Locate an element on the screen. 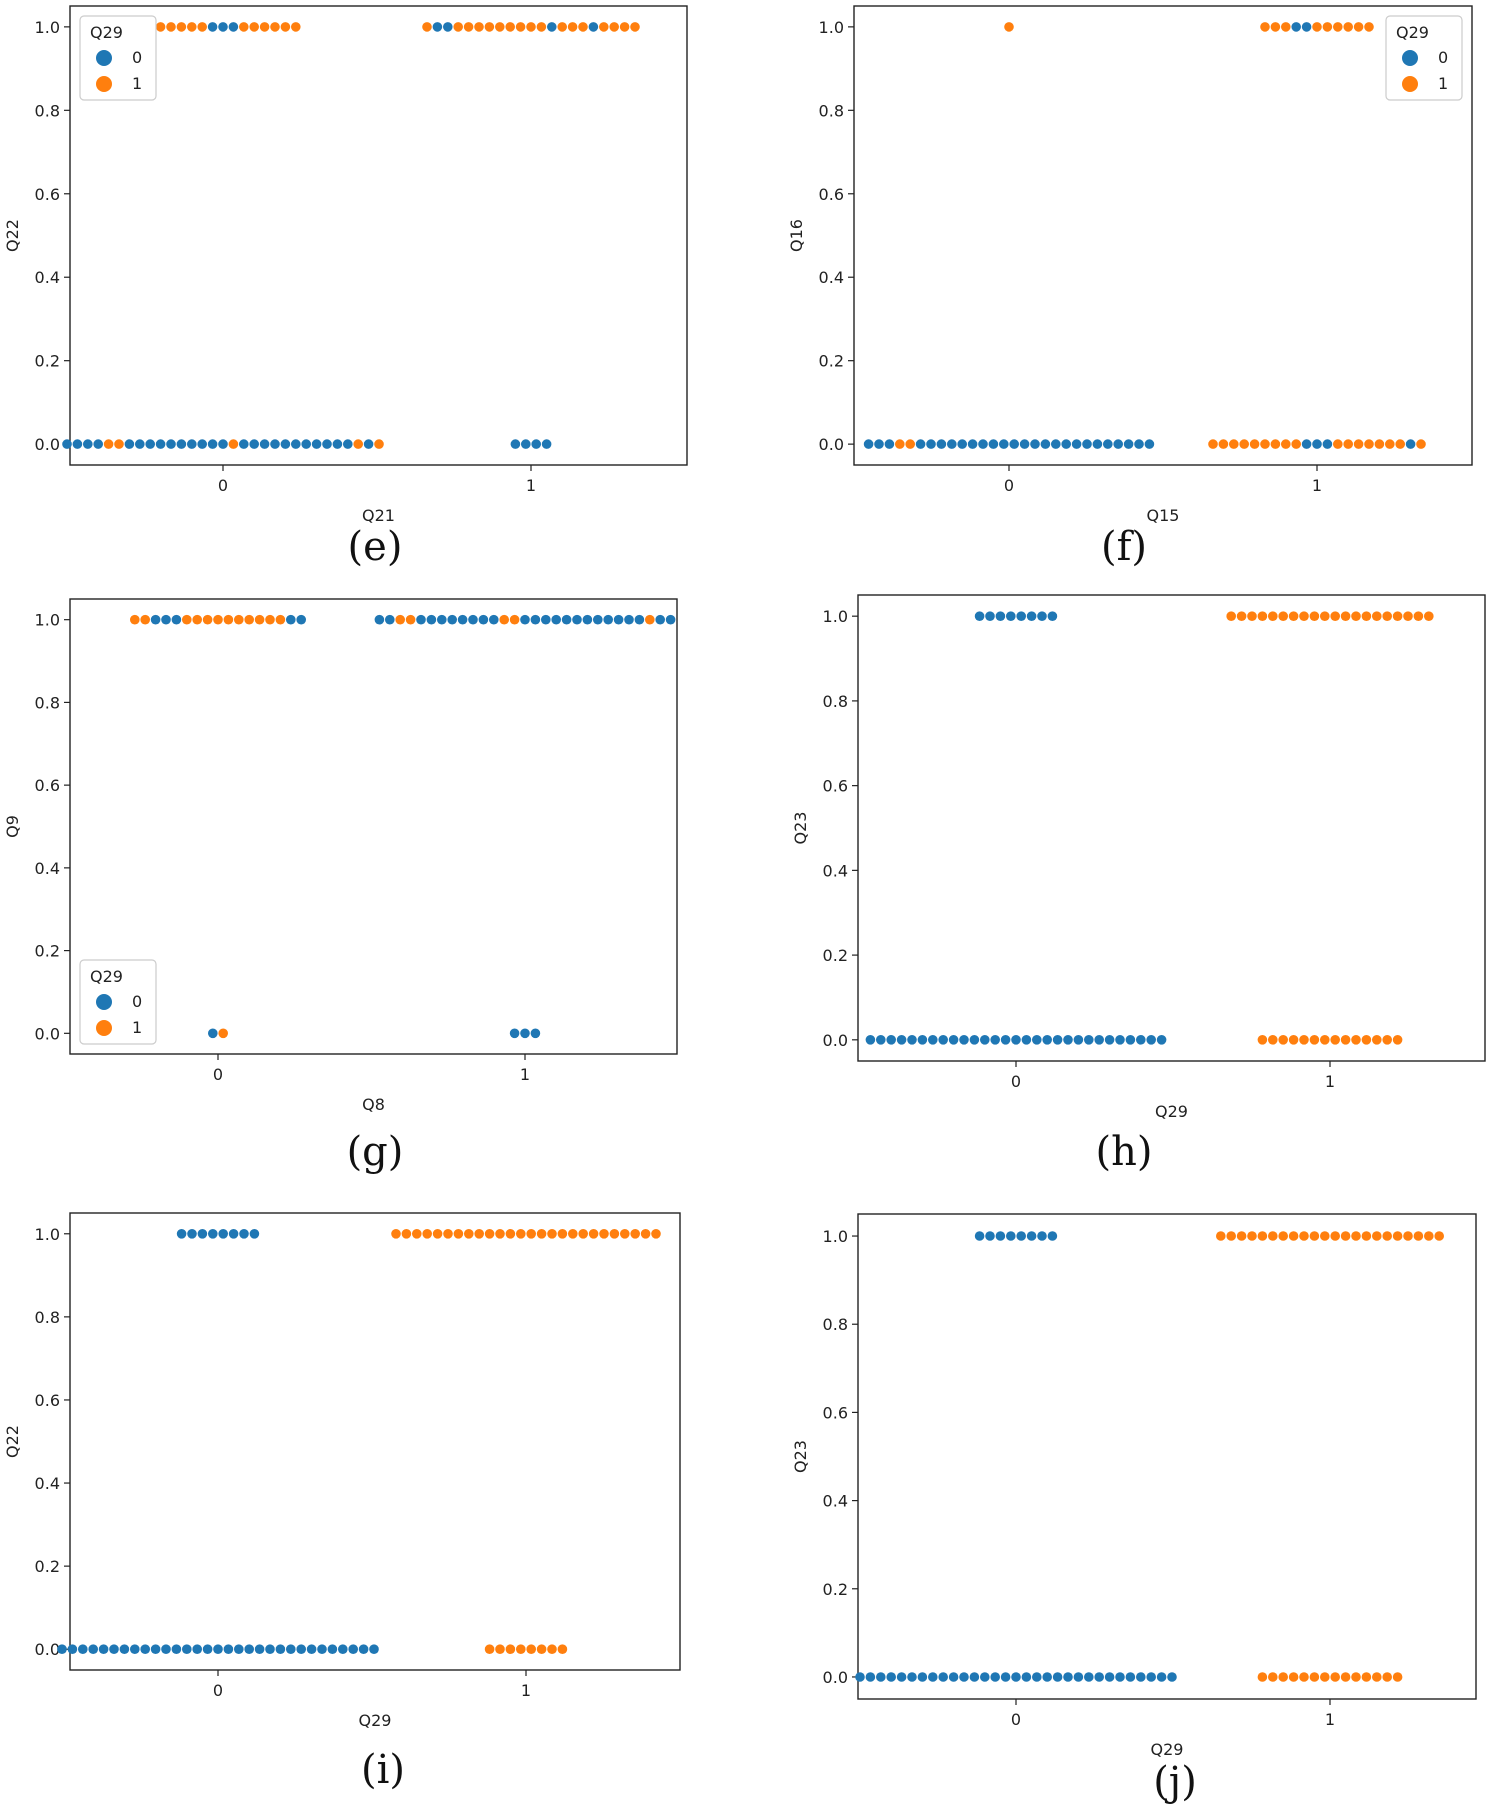 The width and height of the screenshot is (1492, 1813). y-tick-label: 0.2 is located at coordinates (835, 1589).